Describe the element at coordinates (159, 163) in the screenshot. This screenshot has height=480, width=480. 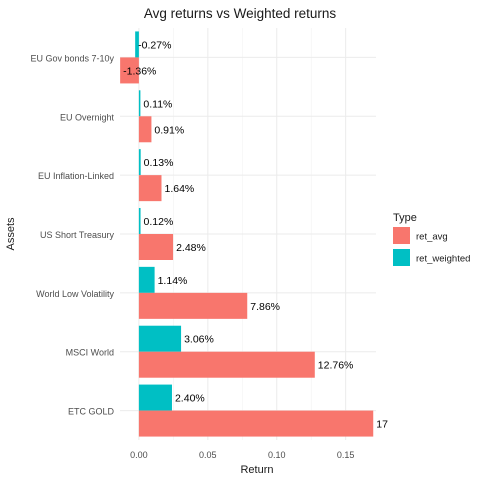
I see `data-label-ret_weighted: 0.13%` at that location.